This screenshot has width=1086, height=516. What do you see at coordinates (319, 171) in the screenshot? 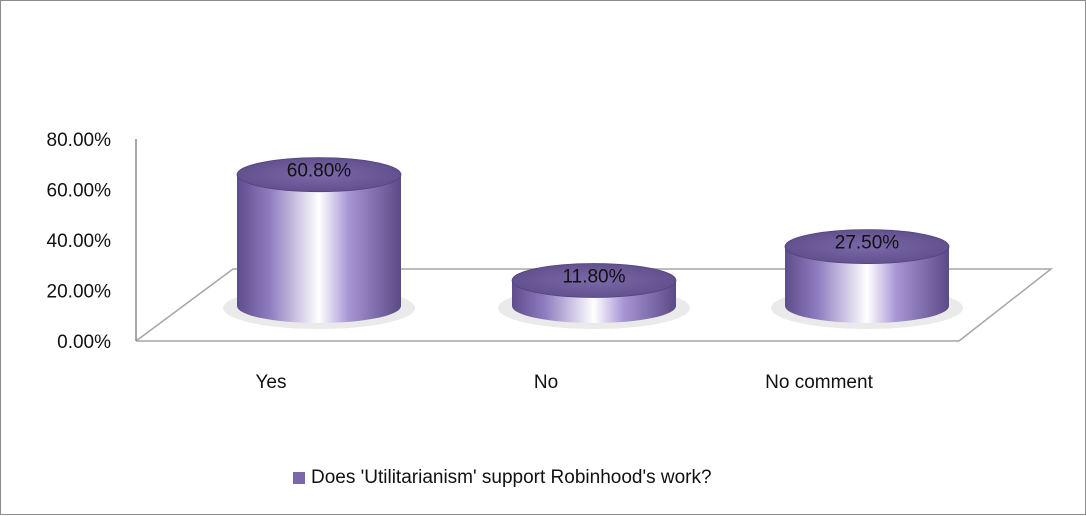
I see `data-label: 60.80%` at bounding box center [319, 171].